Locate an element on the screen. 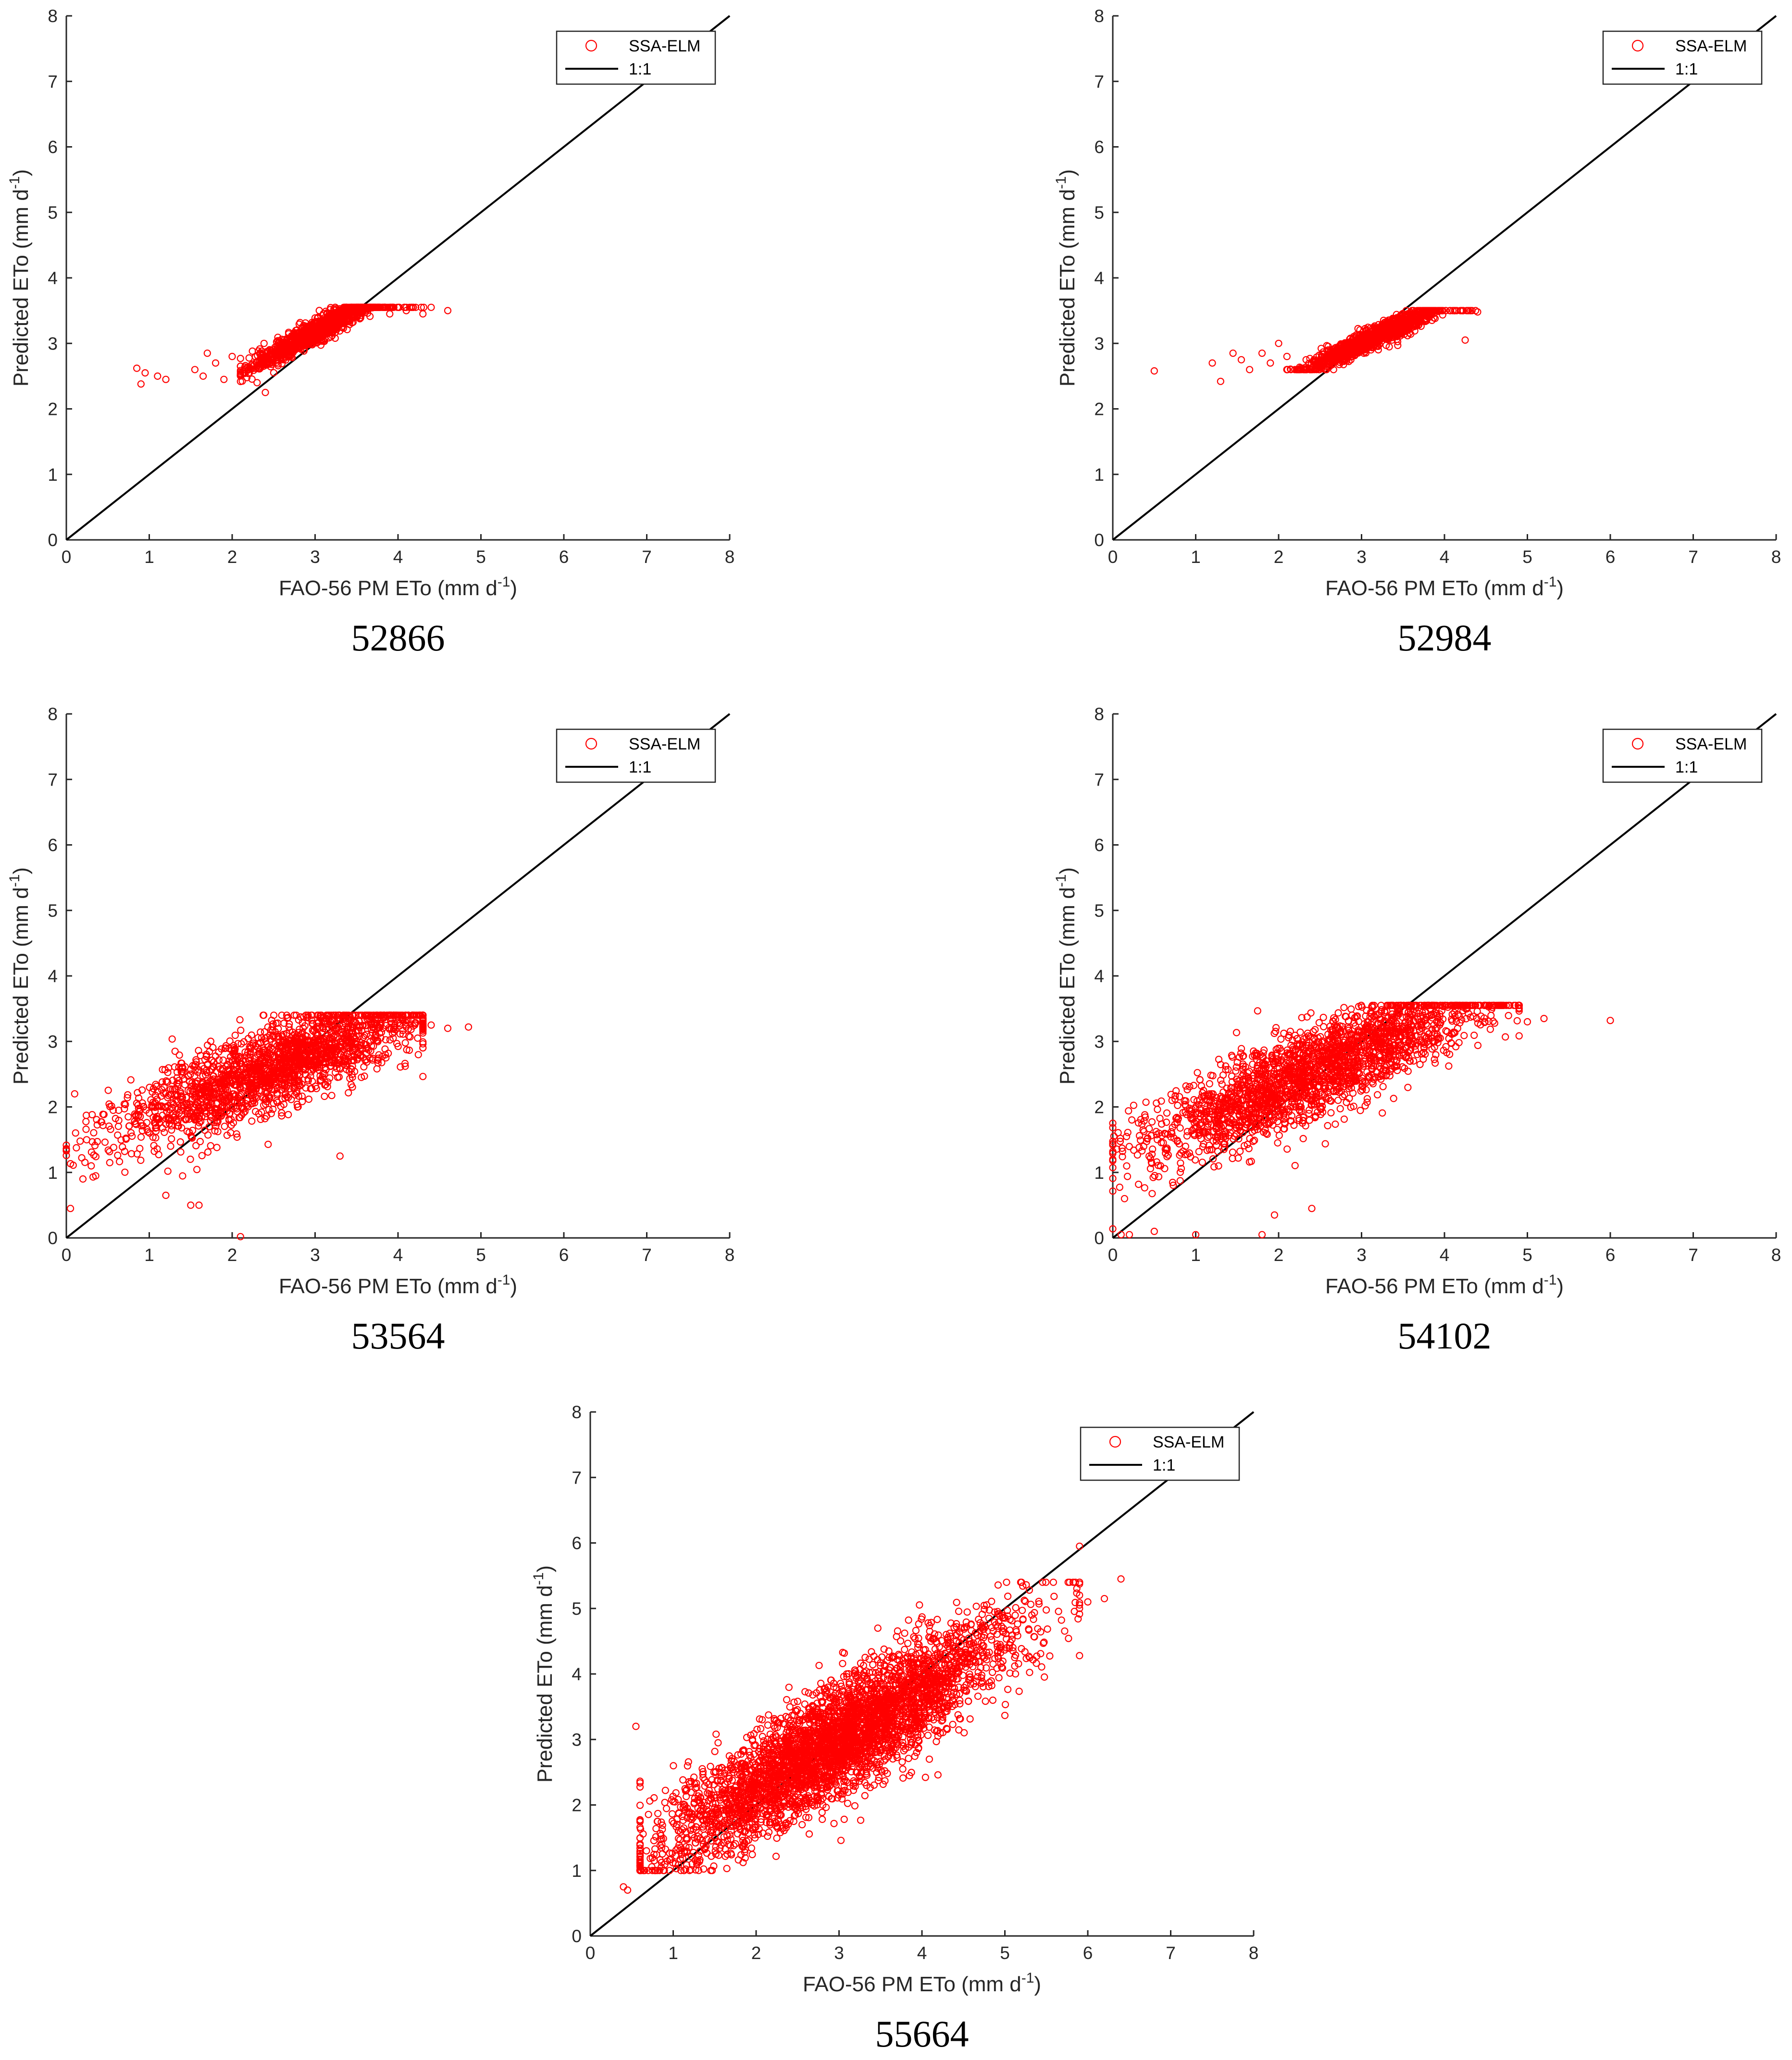 This screenshot has width=1792, height=2060. y-tick-label: 3 is located at coordinates (53, 1041).